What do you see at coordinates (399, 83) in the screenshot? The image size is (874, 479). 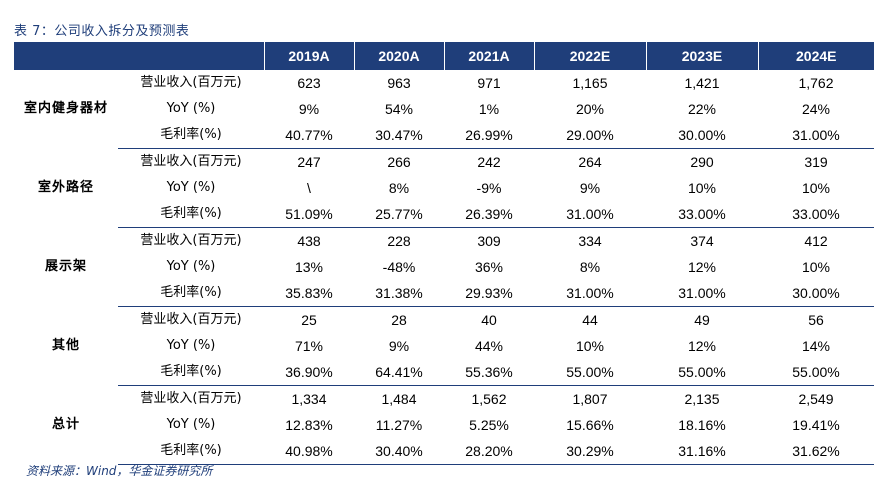 I see `value-cell: 963` at bounding box center [399, 83].